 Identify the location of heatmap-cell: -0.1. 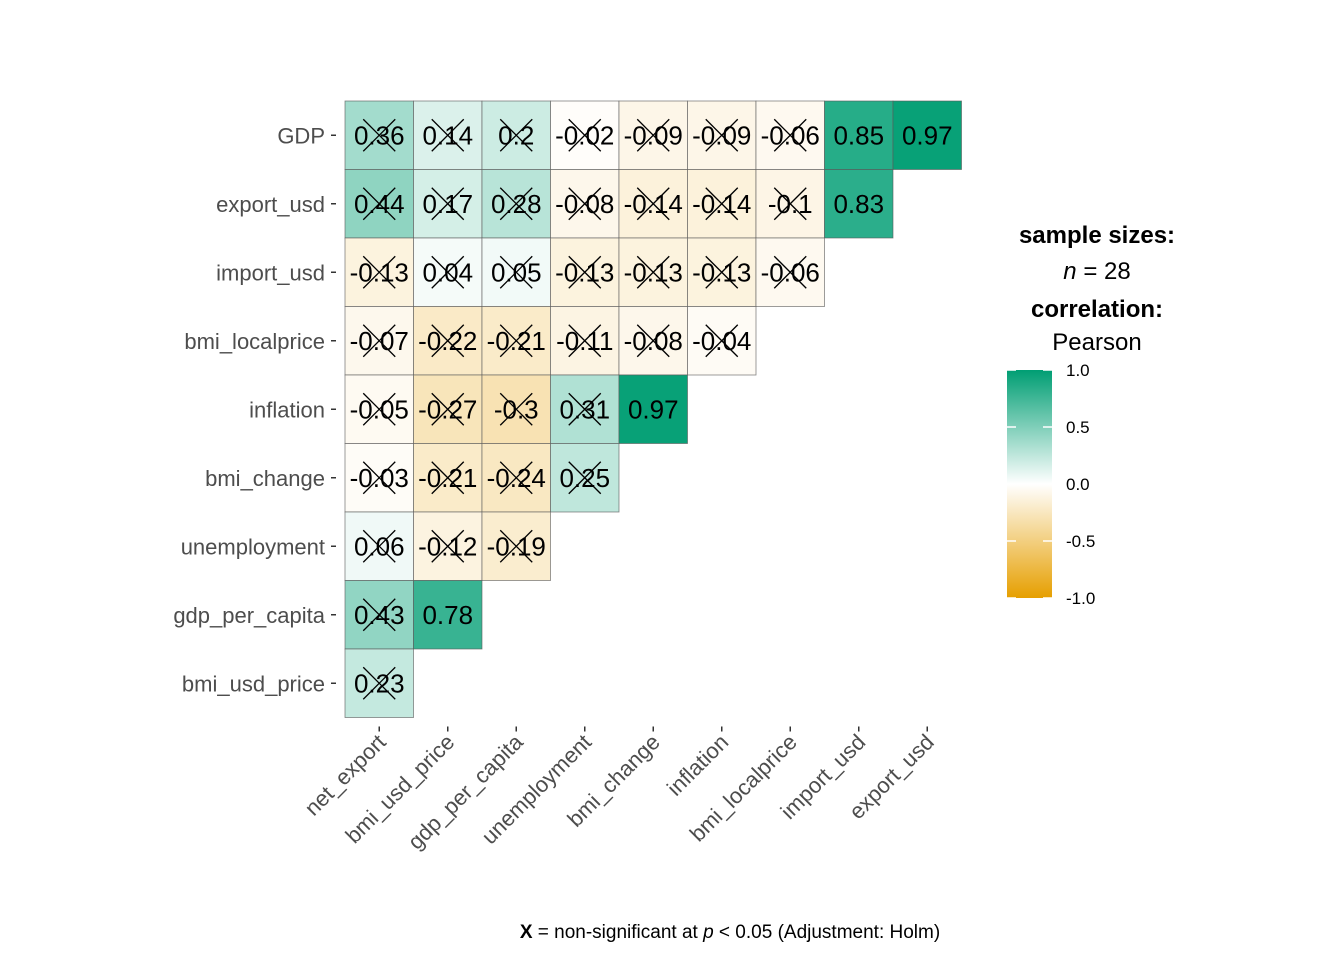
(790, 204).